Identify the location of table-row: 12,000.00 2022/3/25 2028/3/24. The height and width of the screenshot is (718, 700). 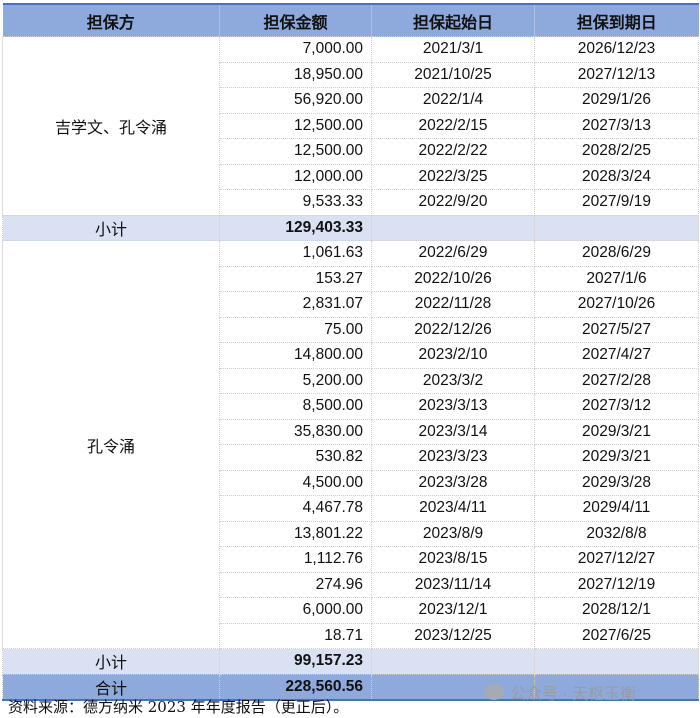
(351, 176).